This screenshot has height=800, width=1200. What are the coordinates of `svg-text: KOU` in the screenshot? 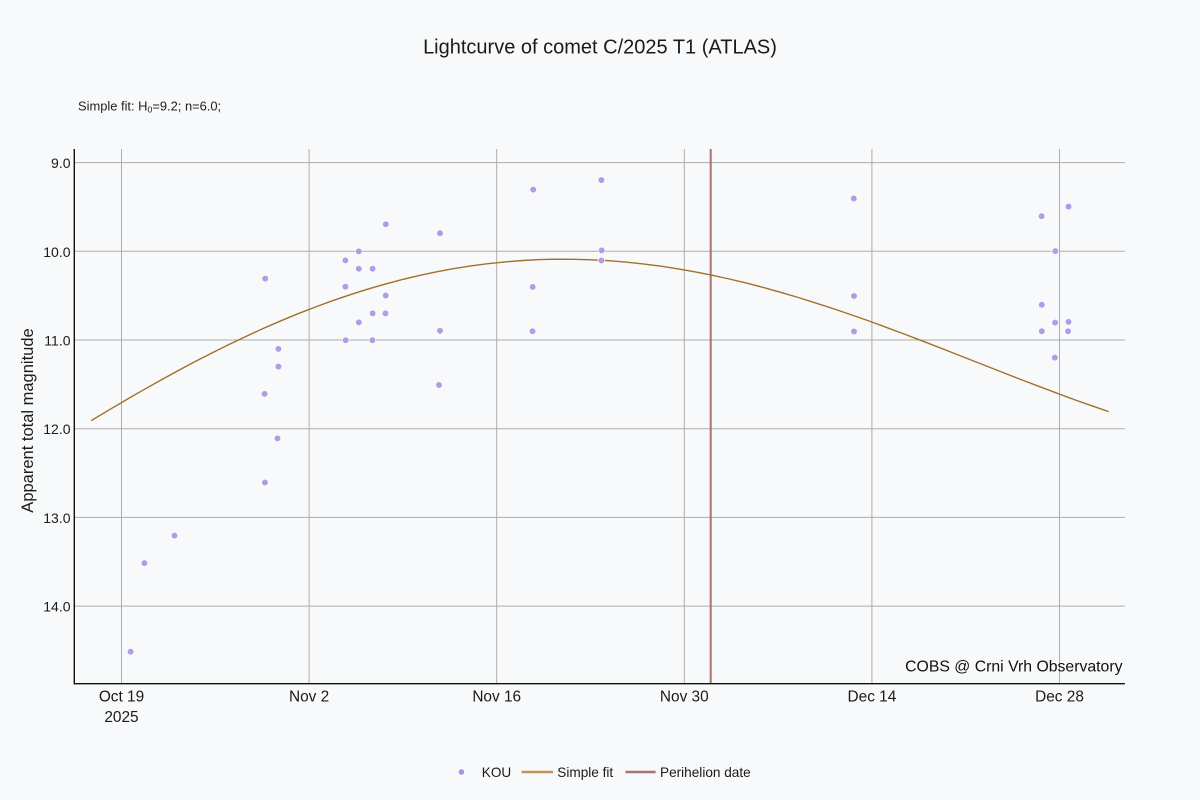 It's located at (496, 772).